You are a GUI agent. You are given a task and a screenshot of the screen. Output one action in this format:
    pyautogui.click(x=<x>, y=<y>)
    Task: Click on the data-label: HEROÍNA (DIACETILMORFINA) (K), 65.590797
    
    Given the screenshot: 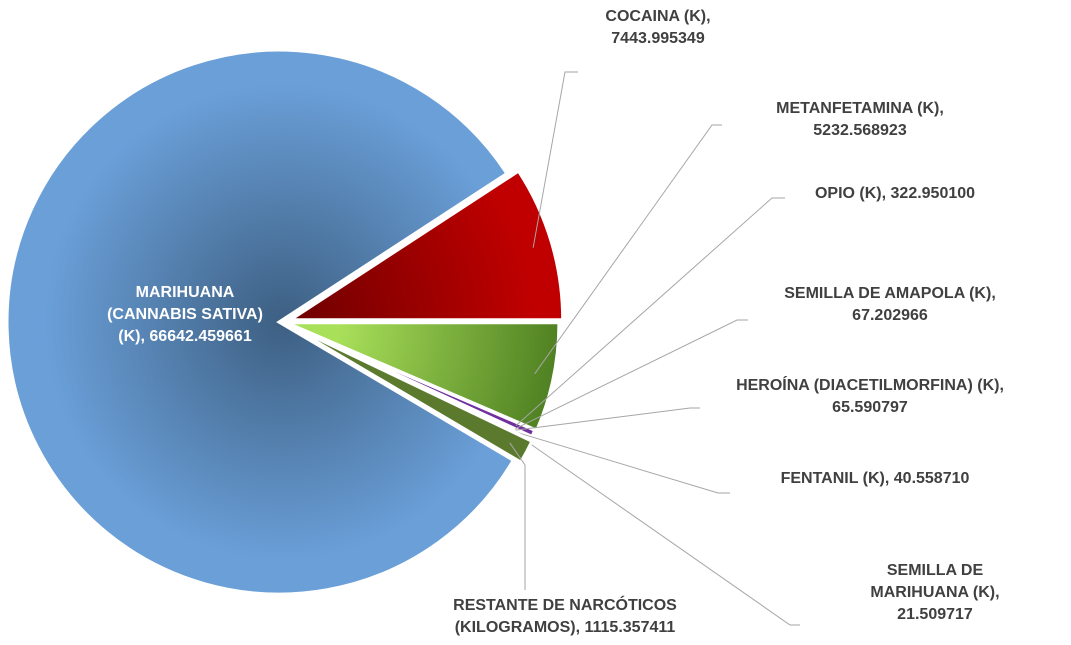 What is the action you would take?
    pyautogui.click(x=870, y=397)
    